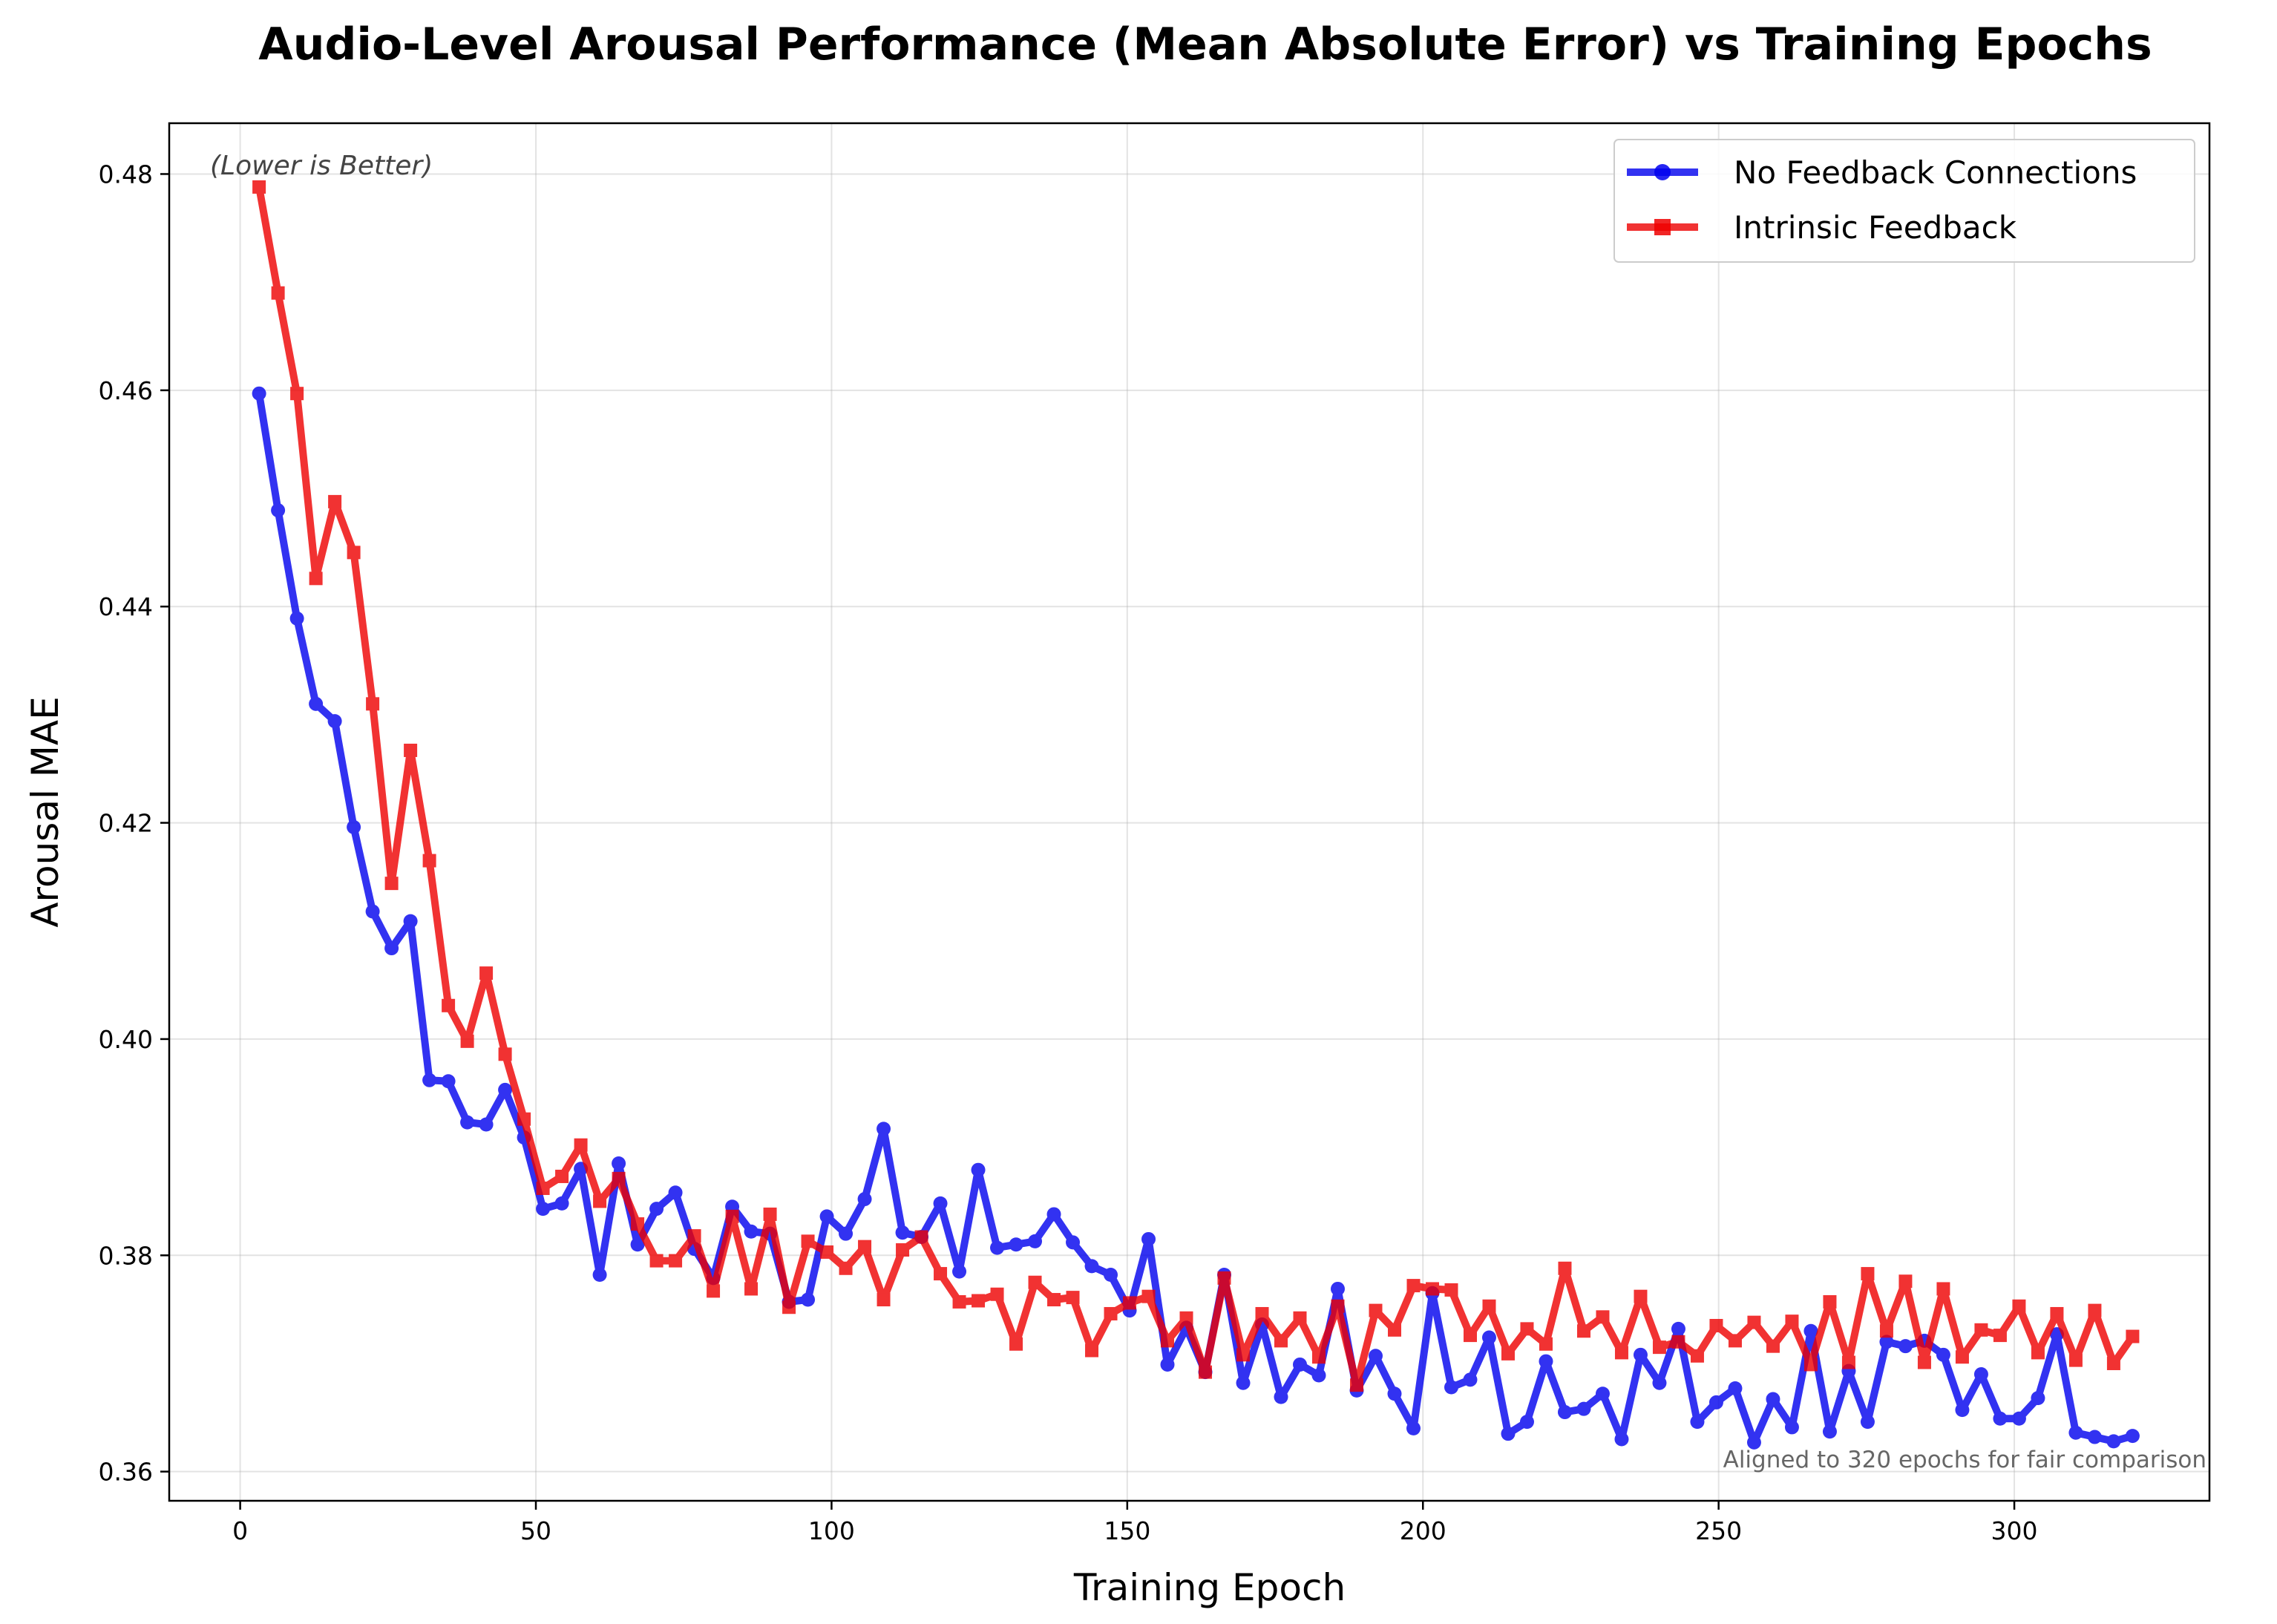  Describe the element at coordinates (126, 1473) in the screenshot. I see `y-tick-label: 0.36` at that location.